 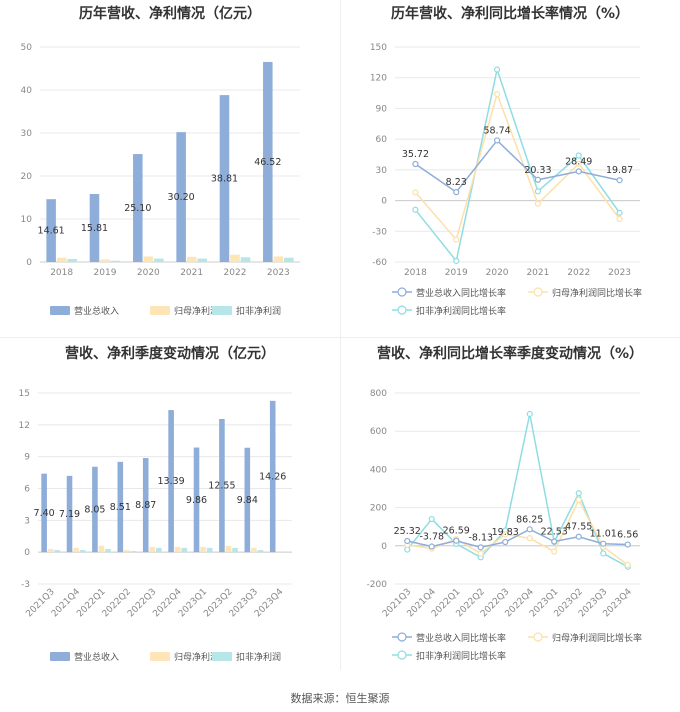 I want to click on data-label: 9.86, so click(x=196, y=500).